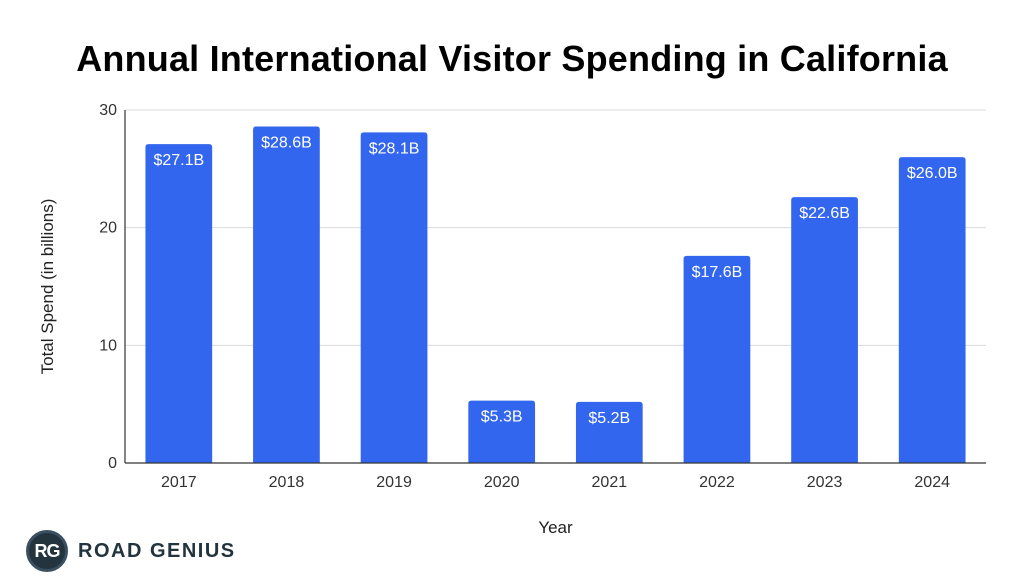 The height and width of the screenshot is (582, 1024). Describe the element at coordinates (717, 482) in the screenshot. I see `x-tick-label: 2022` at that location.